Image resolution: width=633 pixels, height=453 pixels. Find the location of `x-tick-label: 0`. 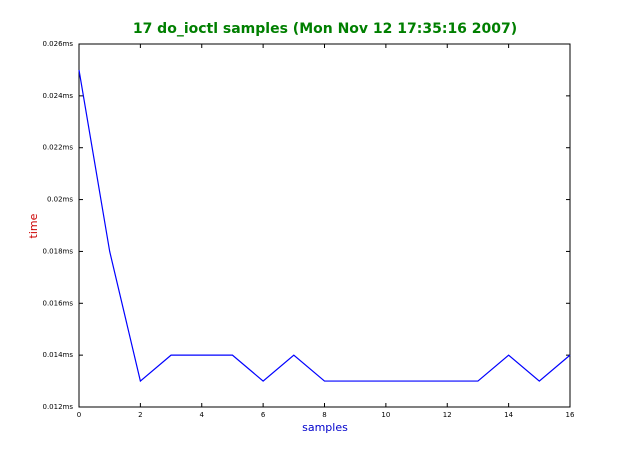

x-tick-label: 0 is located at coordinates (79, 415).